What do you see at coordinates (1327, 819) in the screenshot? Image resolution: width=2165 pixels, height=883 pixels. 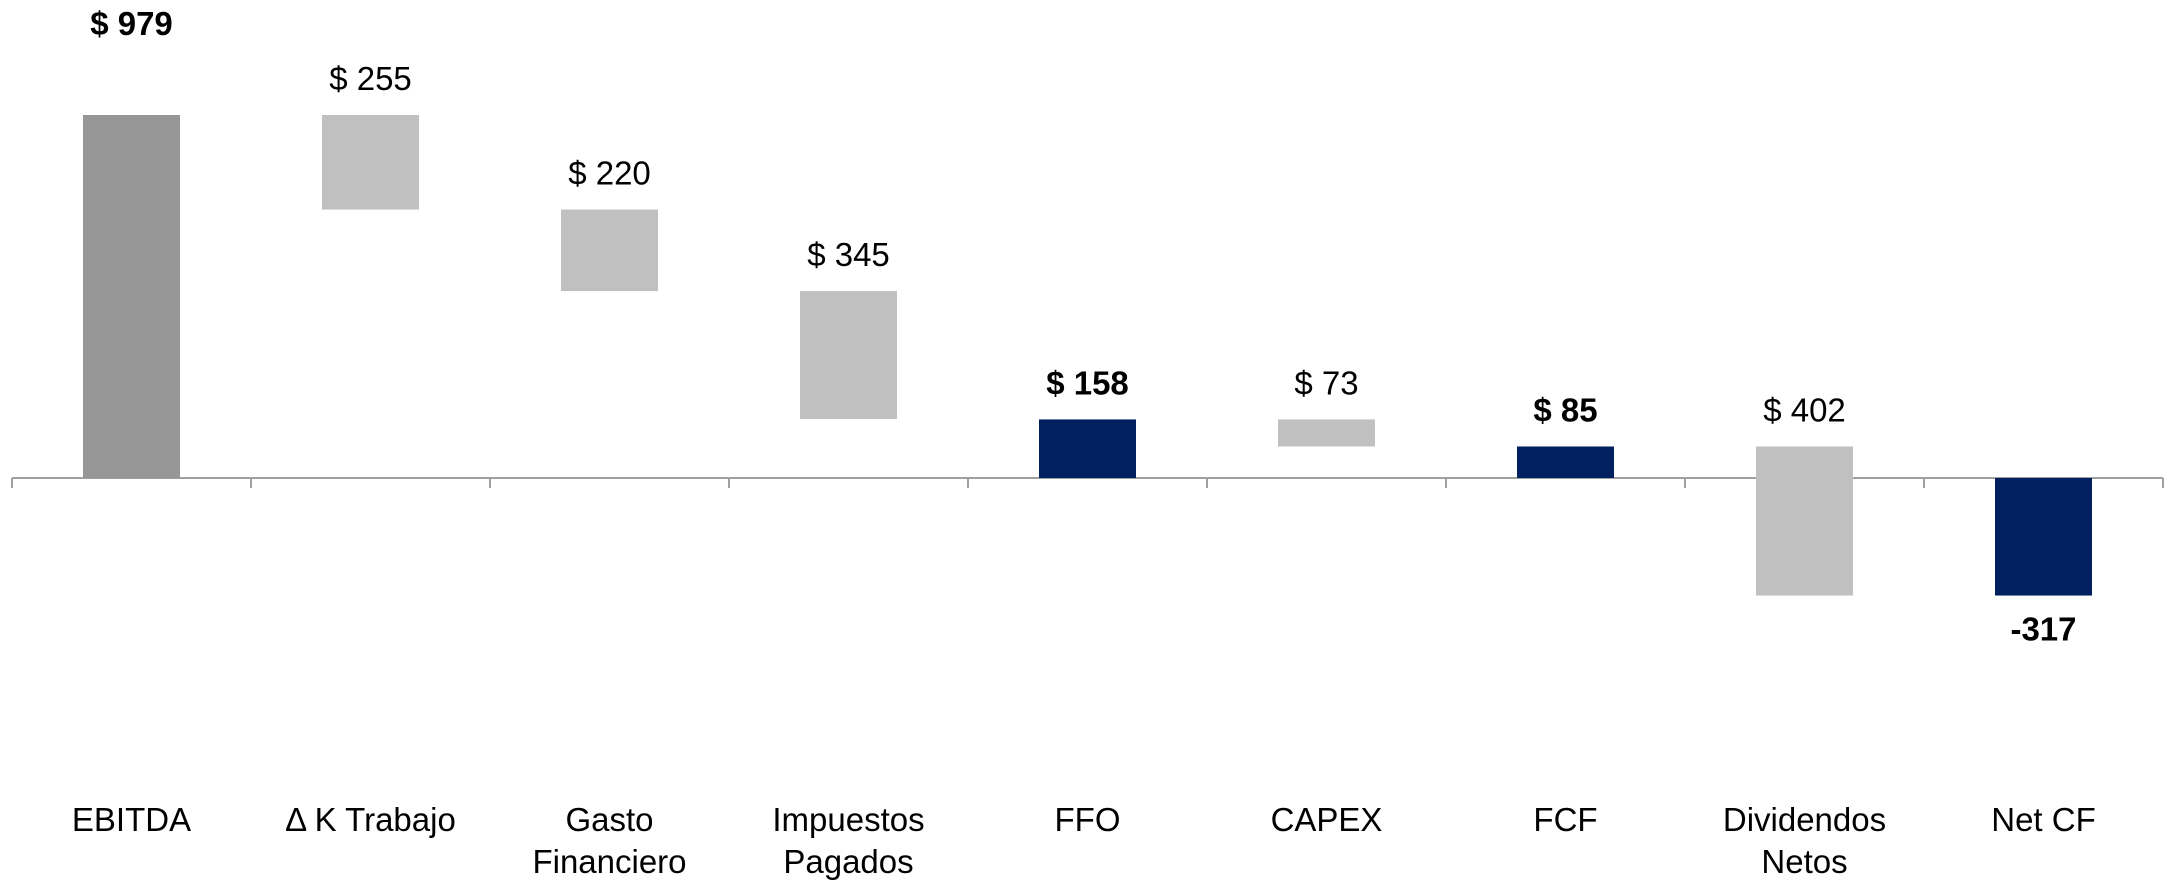 I see `x-tick-label: CAPEX` at bounding box center [1327, 819].